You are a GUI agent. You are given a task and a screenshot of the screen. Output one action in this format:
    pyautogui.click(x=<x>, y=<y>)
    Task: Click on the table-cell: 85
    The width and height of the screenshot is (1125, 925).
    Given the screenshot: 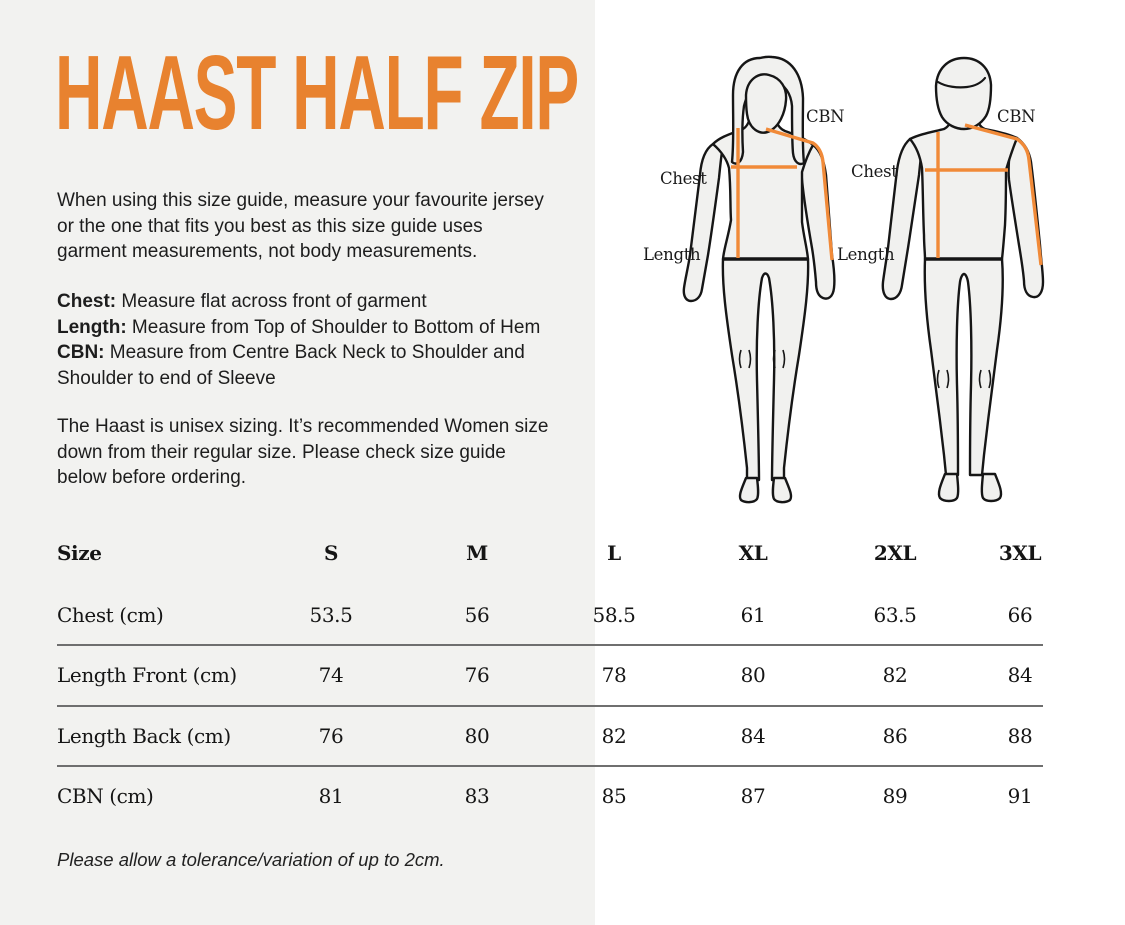 What is the action you would take?
    pyautogui.click(x=614, y=796)
    